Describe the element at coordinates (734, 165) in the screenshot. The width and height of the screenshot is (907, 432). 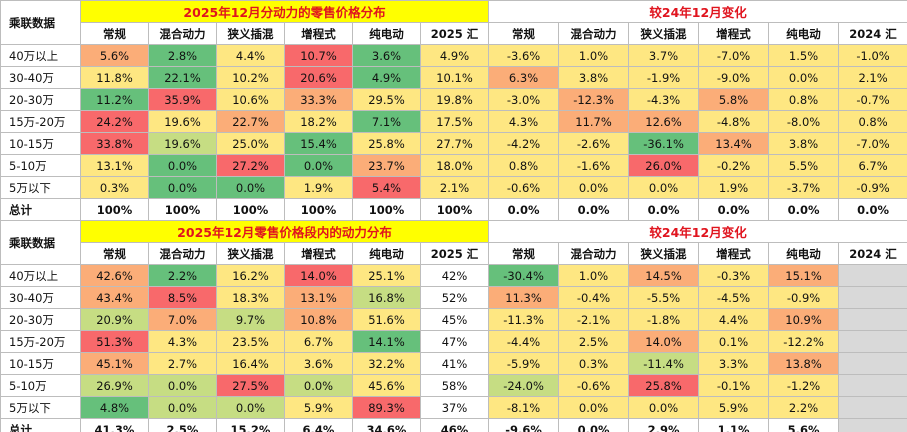
I see `value-cell: -0.2%` at that location.